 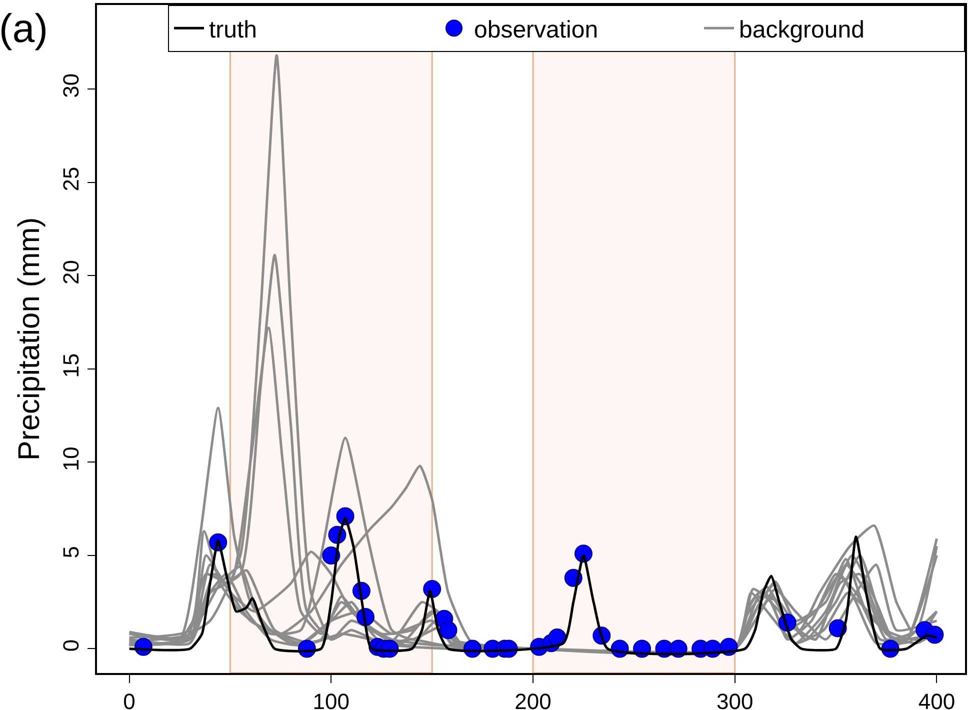 What do you see at coordinates (533, 699) in the screenshot?
I see `x-tick-label: 200` at bounding box center [533, 699].